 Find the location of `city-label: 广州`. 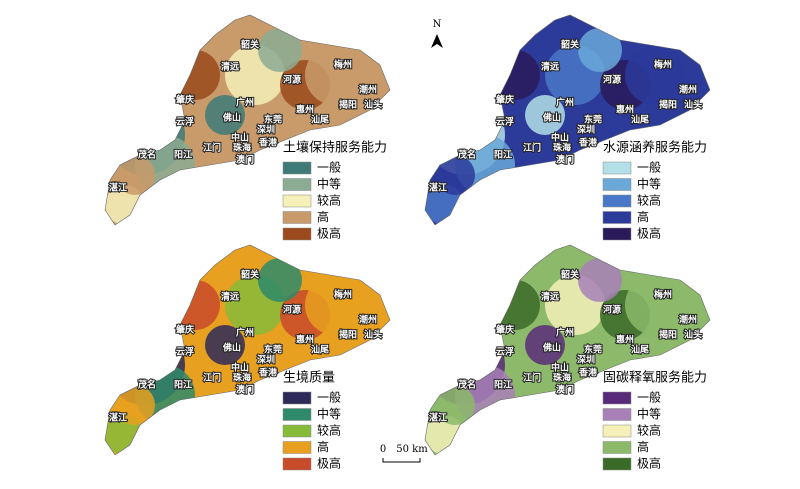

city-label: 广州 is located at coordinates (245, 103).